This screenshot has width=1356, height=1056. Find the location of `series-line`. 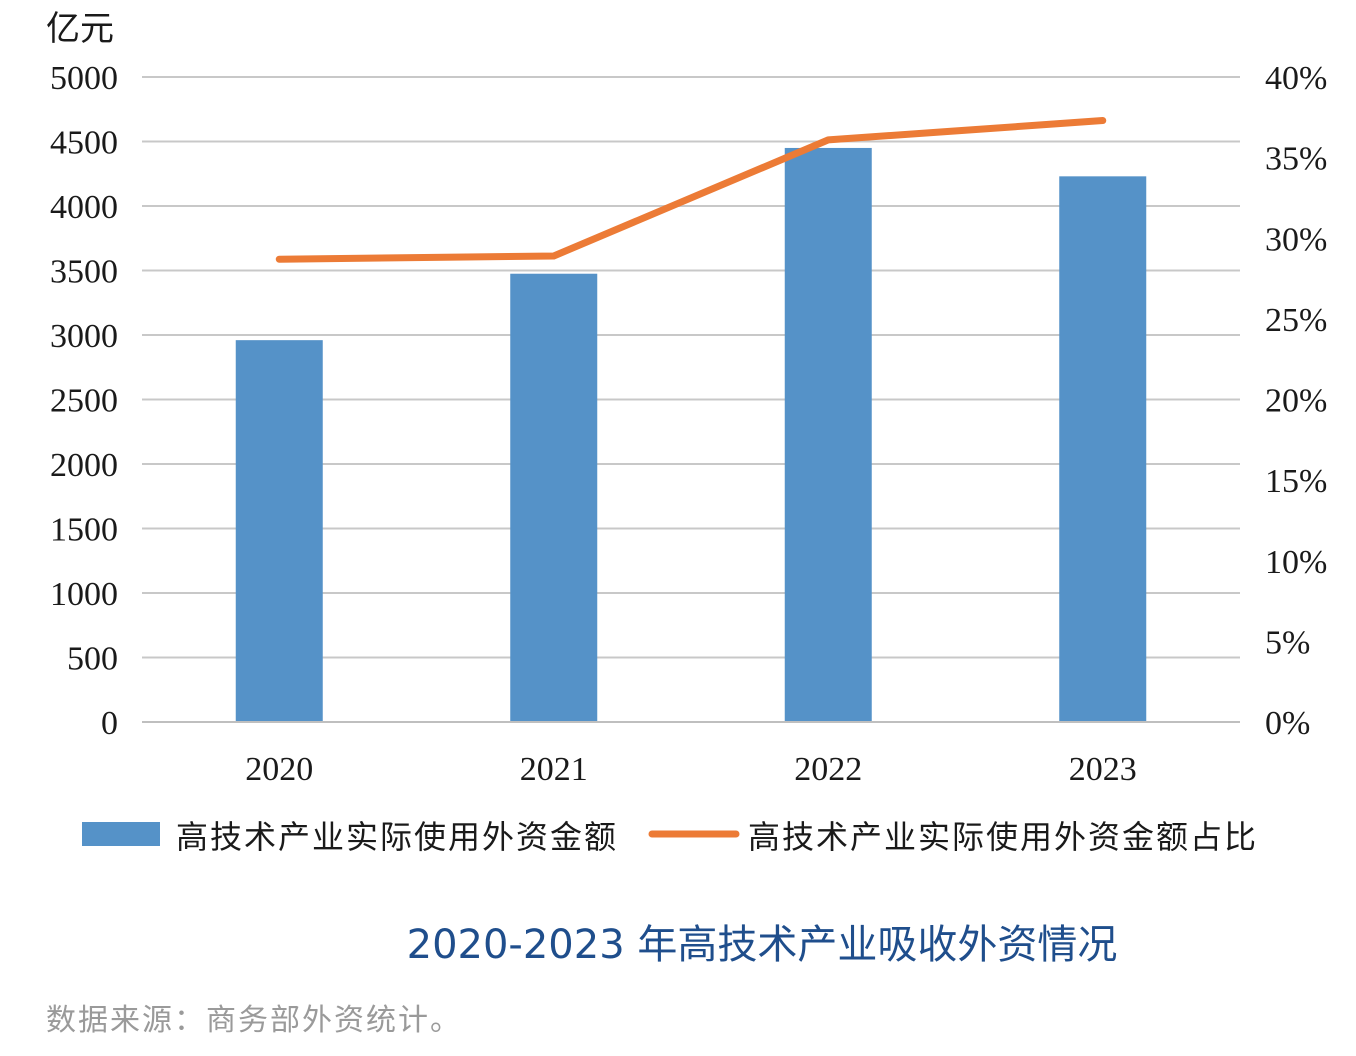

series-line is located at coordinates (691, 190).